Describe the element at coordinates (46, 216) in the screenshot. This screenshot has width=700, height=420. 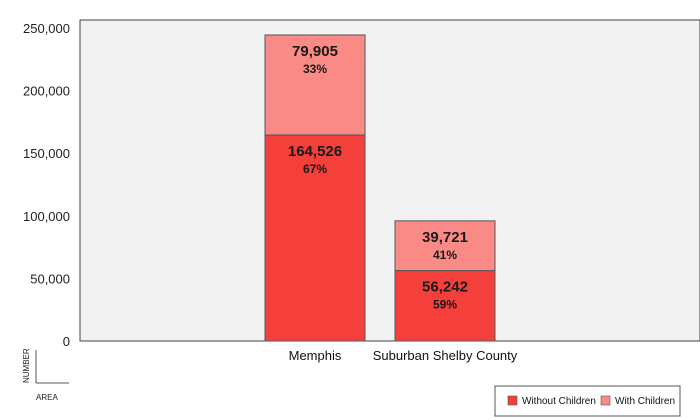
I see `y-tick-label: 100,000` at that location.